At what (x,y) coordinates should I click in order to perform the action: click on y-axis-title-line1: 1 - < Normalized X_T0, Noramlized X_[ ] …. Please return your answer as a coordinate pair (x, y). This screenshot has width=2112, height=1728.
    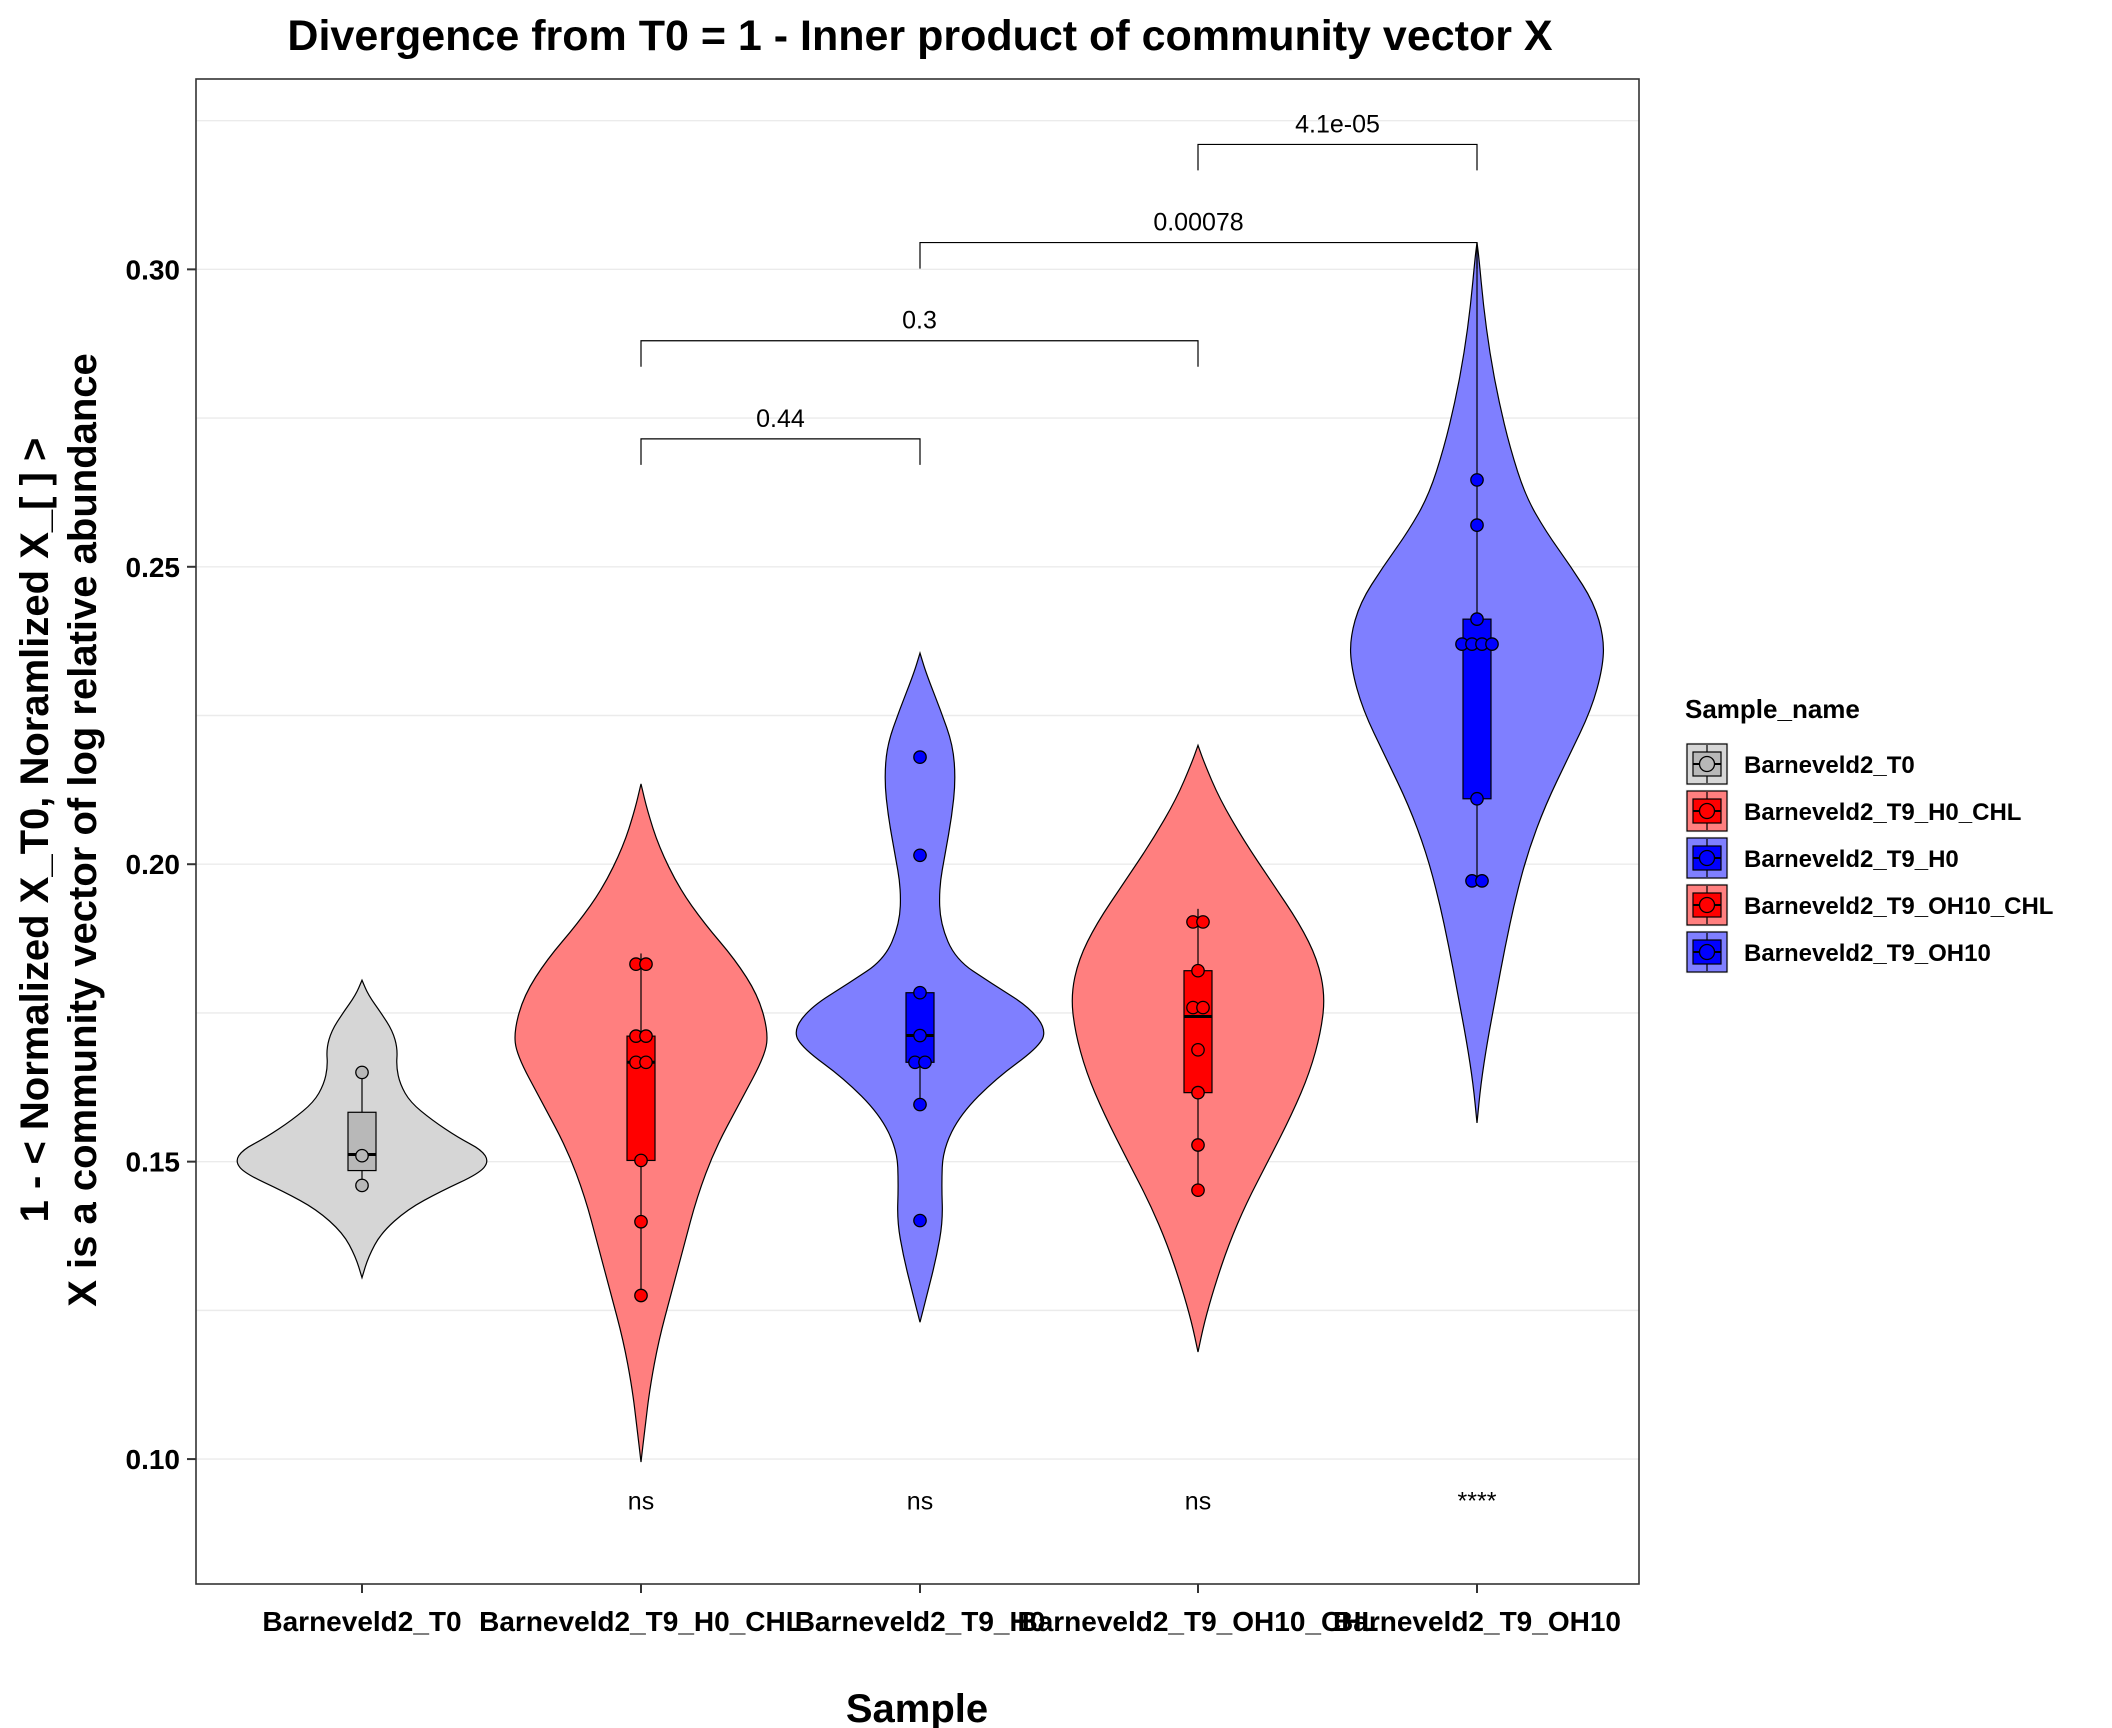
    Looking at the image, I should click on (35, 830).